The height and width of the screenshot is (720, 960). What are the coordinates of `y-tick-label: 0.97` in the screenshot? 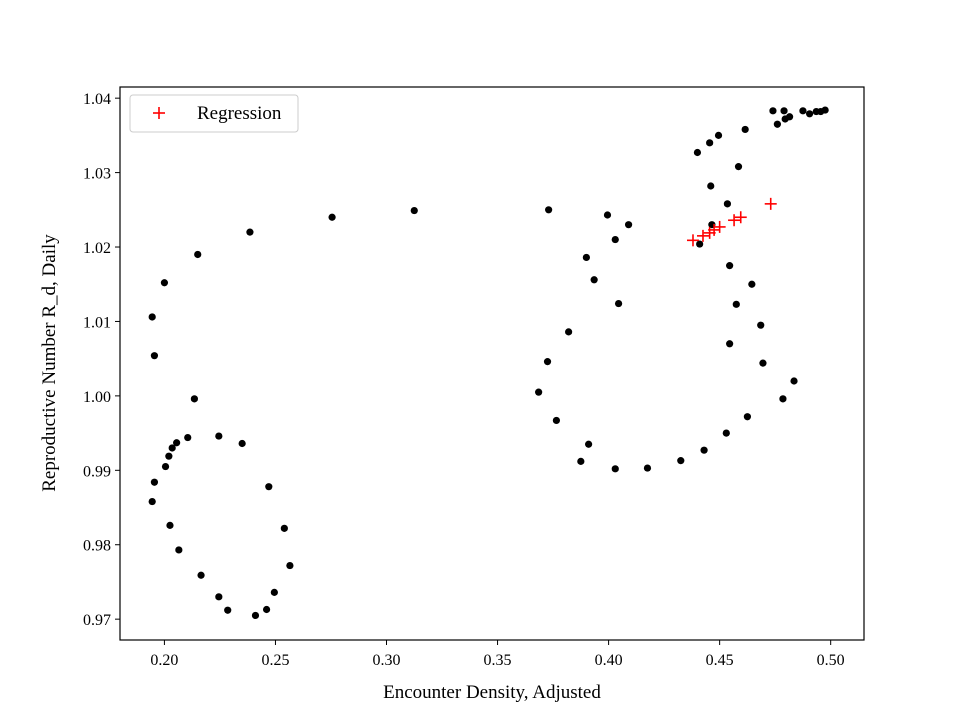 It's located at (97, 620).